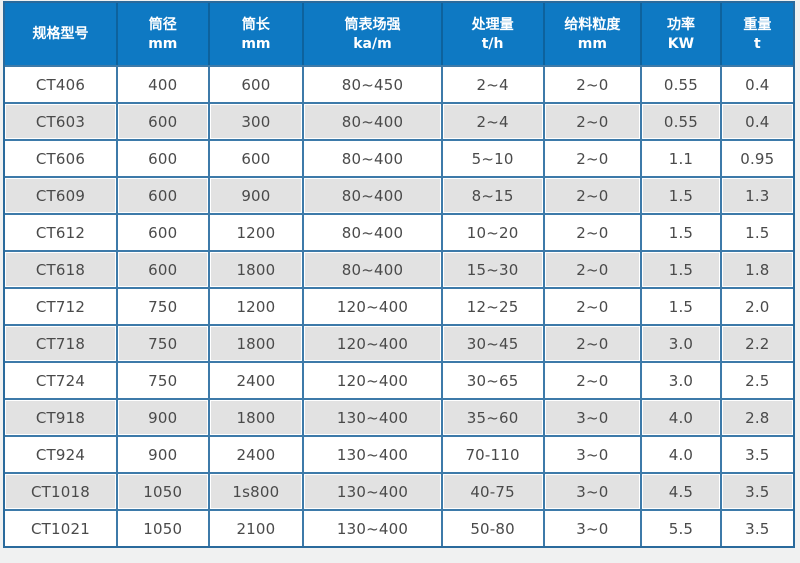  What do you see at coordinates (60, 83) in the screenshot?
I see `model-cell: CT406` at bounding box center [60, 83].